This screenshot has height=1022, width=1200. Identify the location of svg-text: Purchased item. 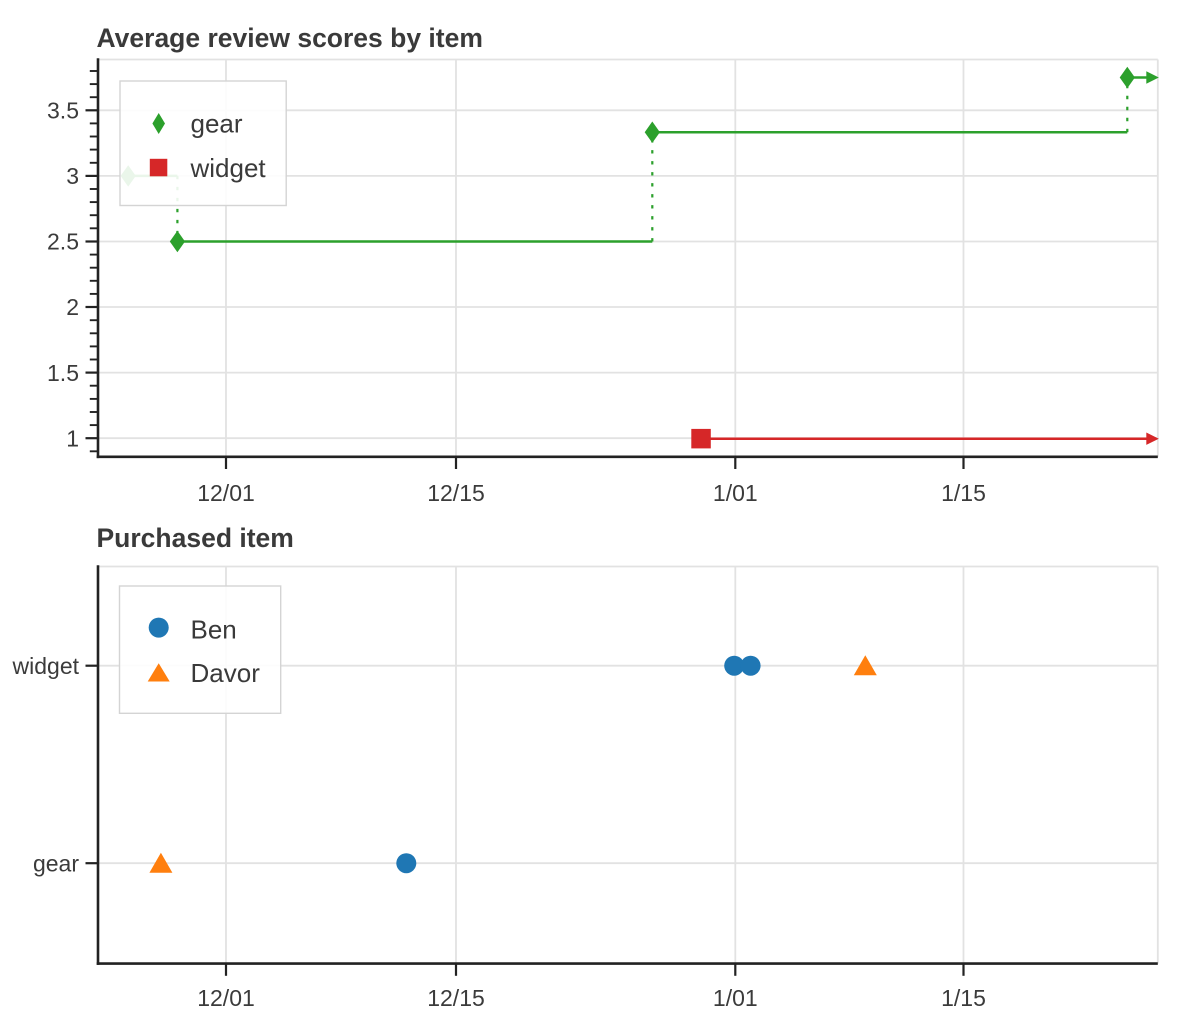
(195, 538).